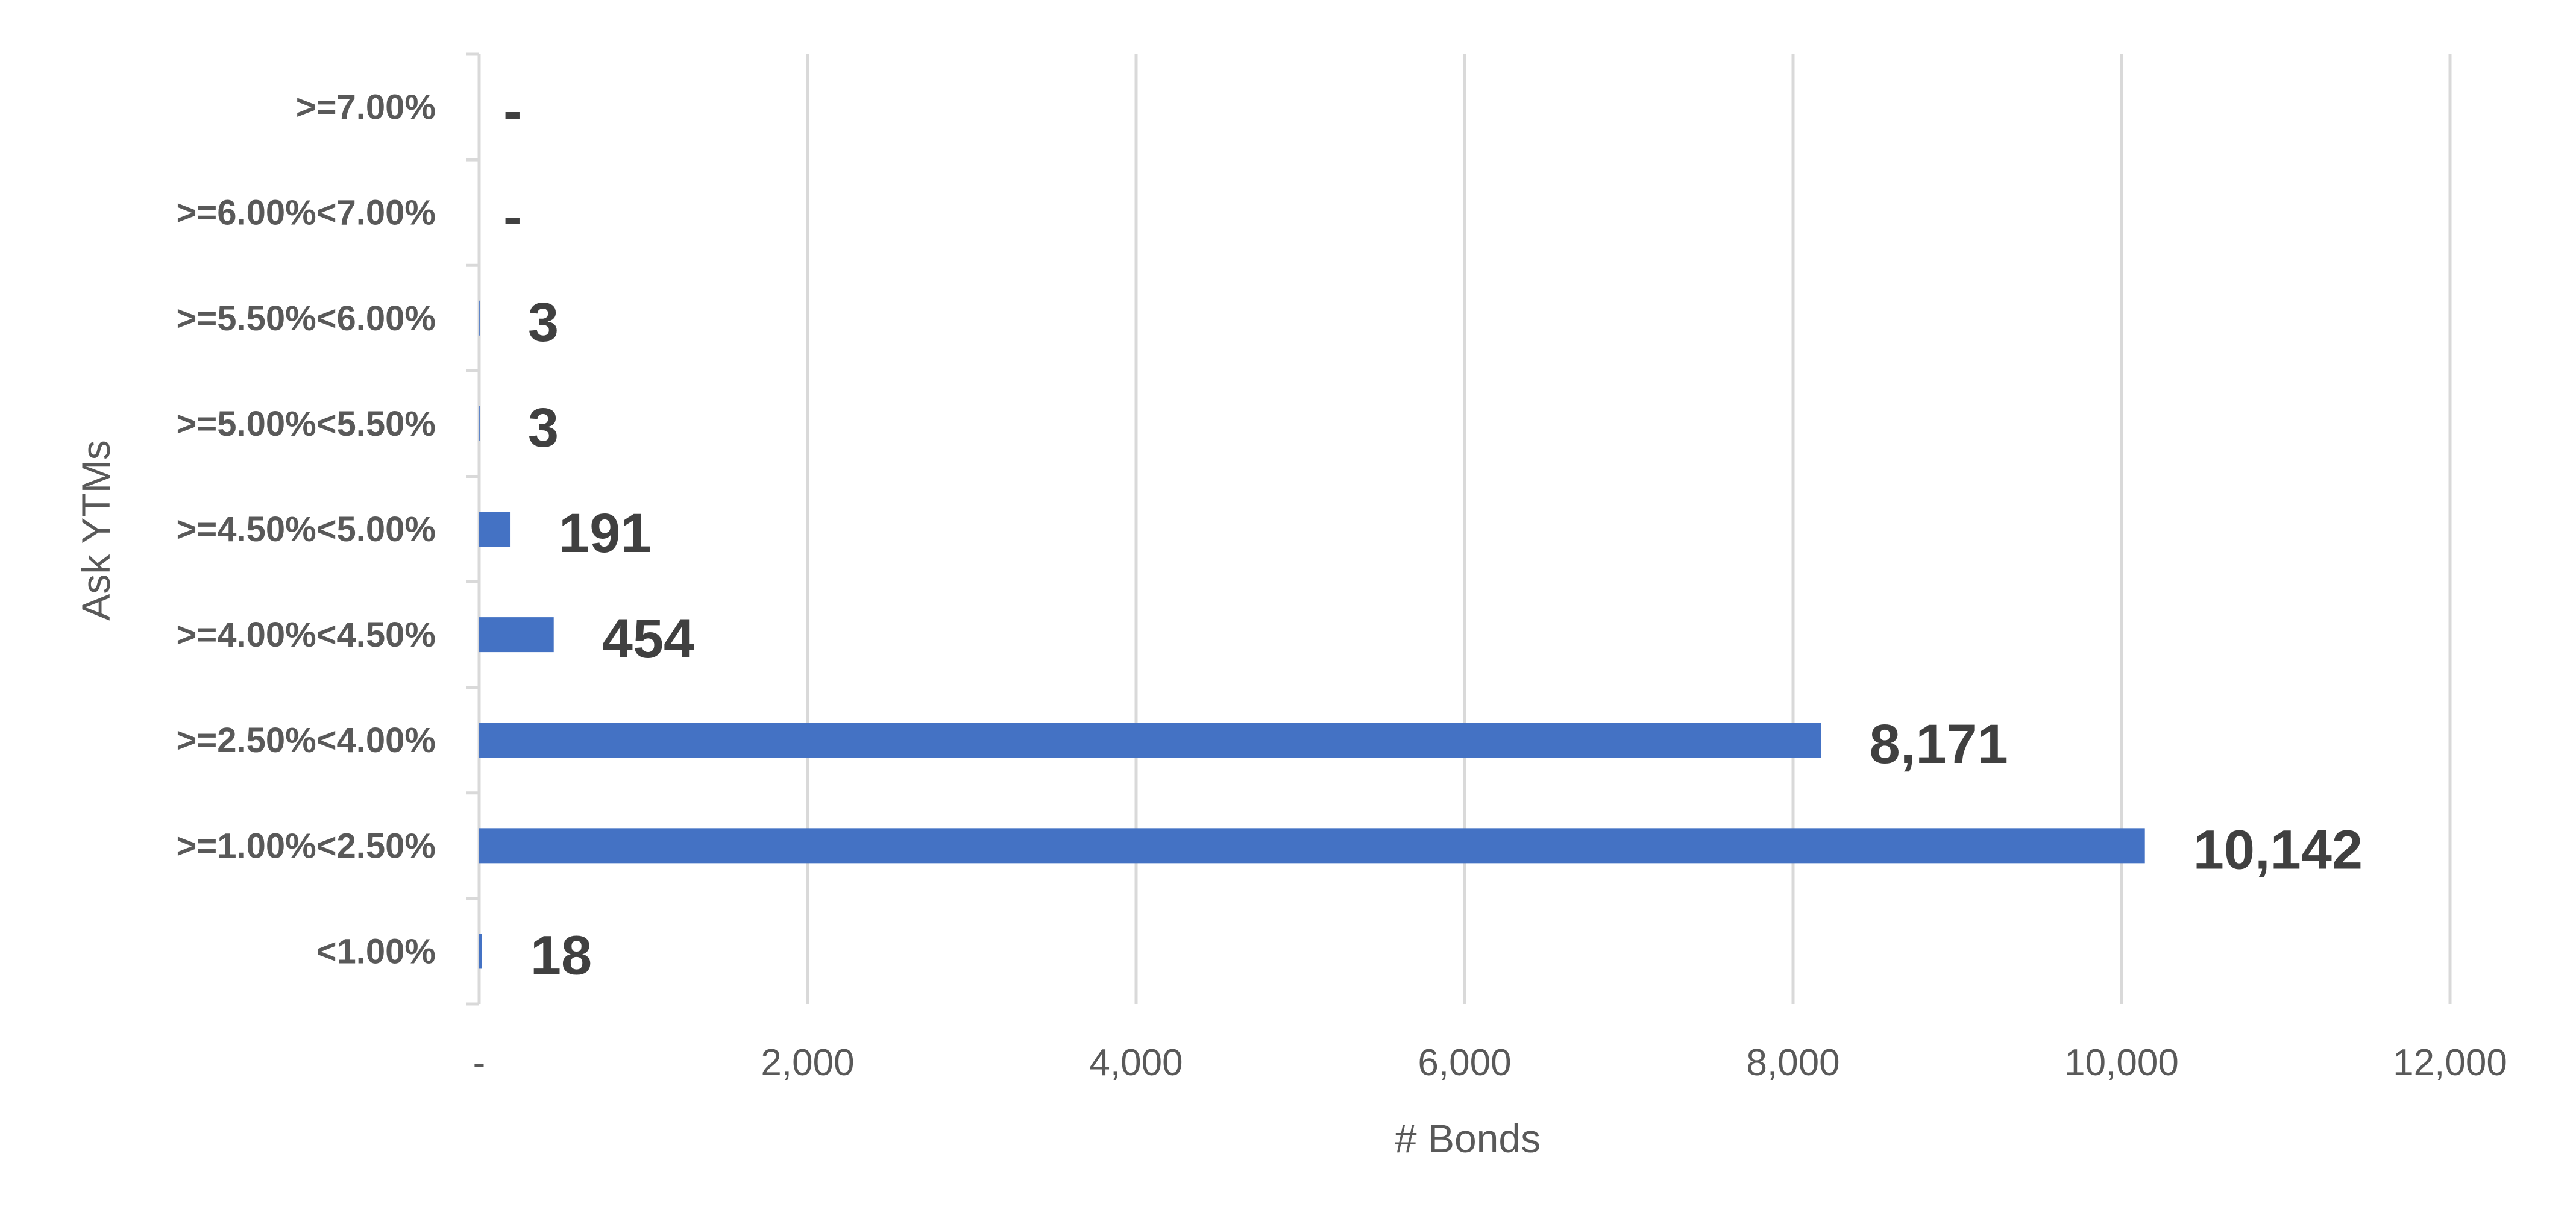  What do you see at coordinates (306, 213) in the screenshot?
I see `category-label: >=6.00%<7.00%` at bounding box center [306, 213].